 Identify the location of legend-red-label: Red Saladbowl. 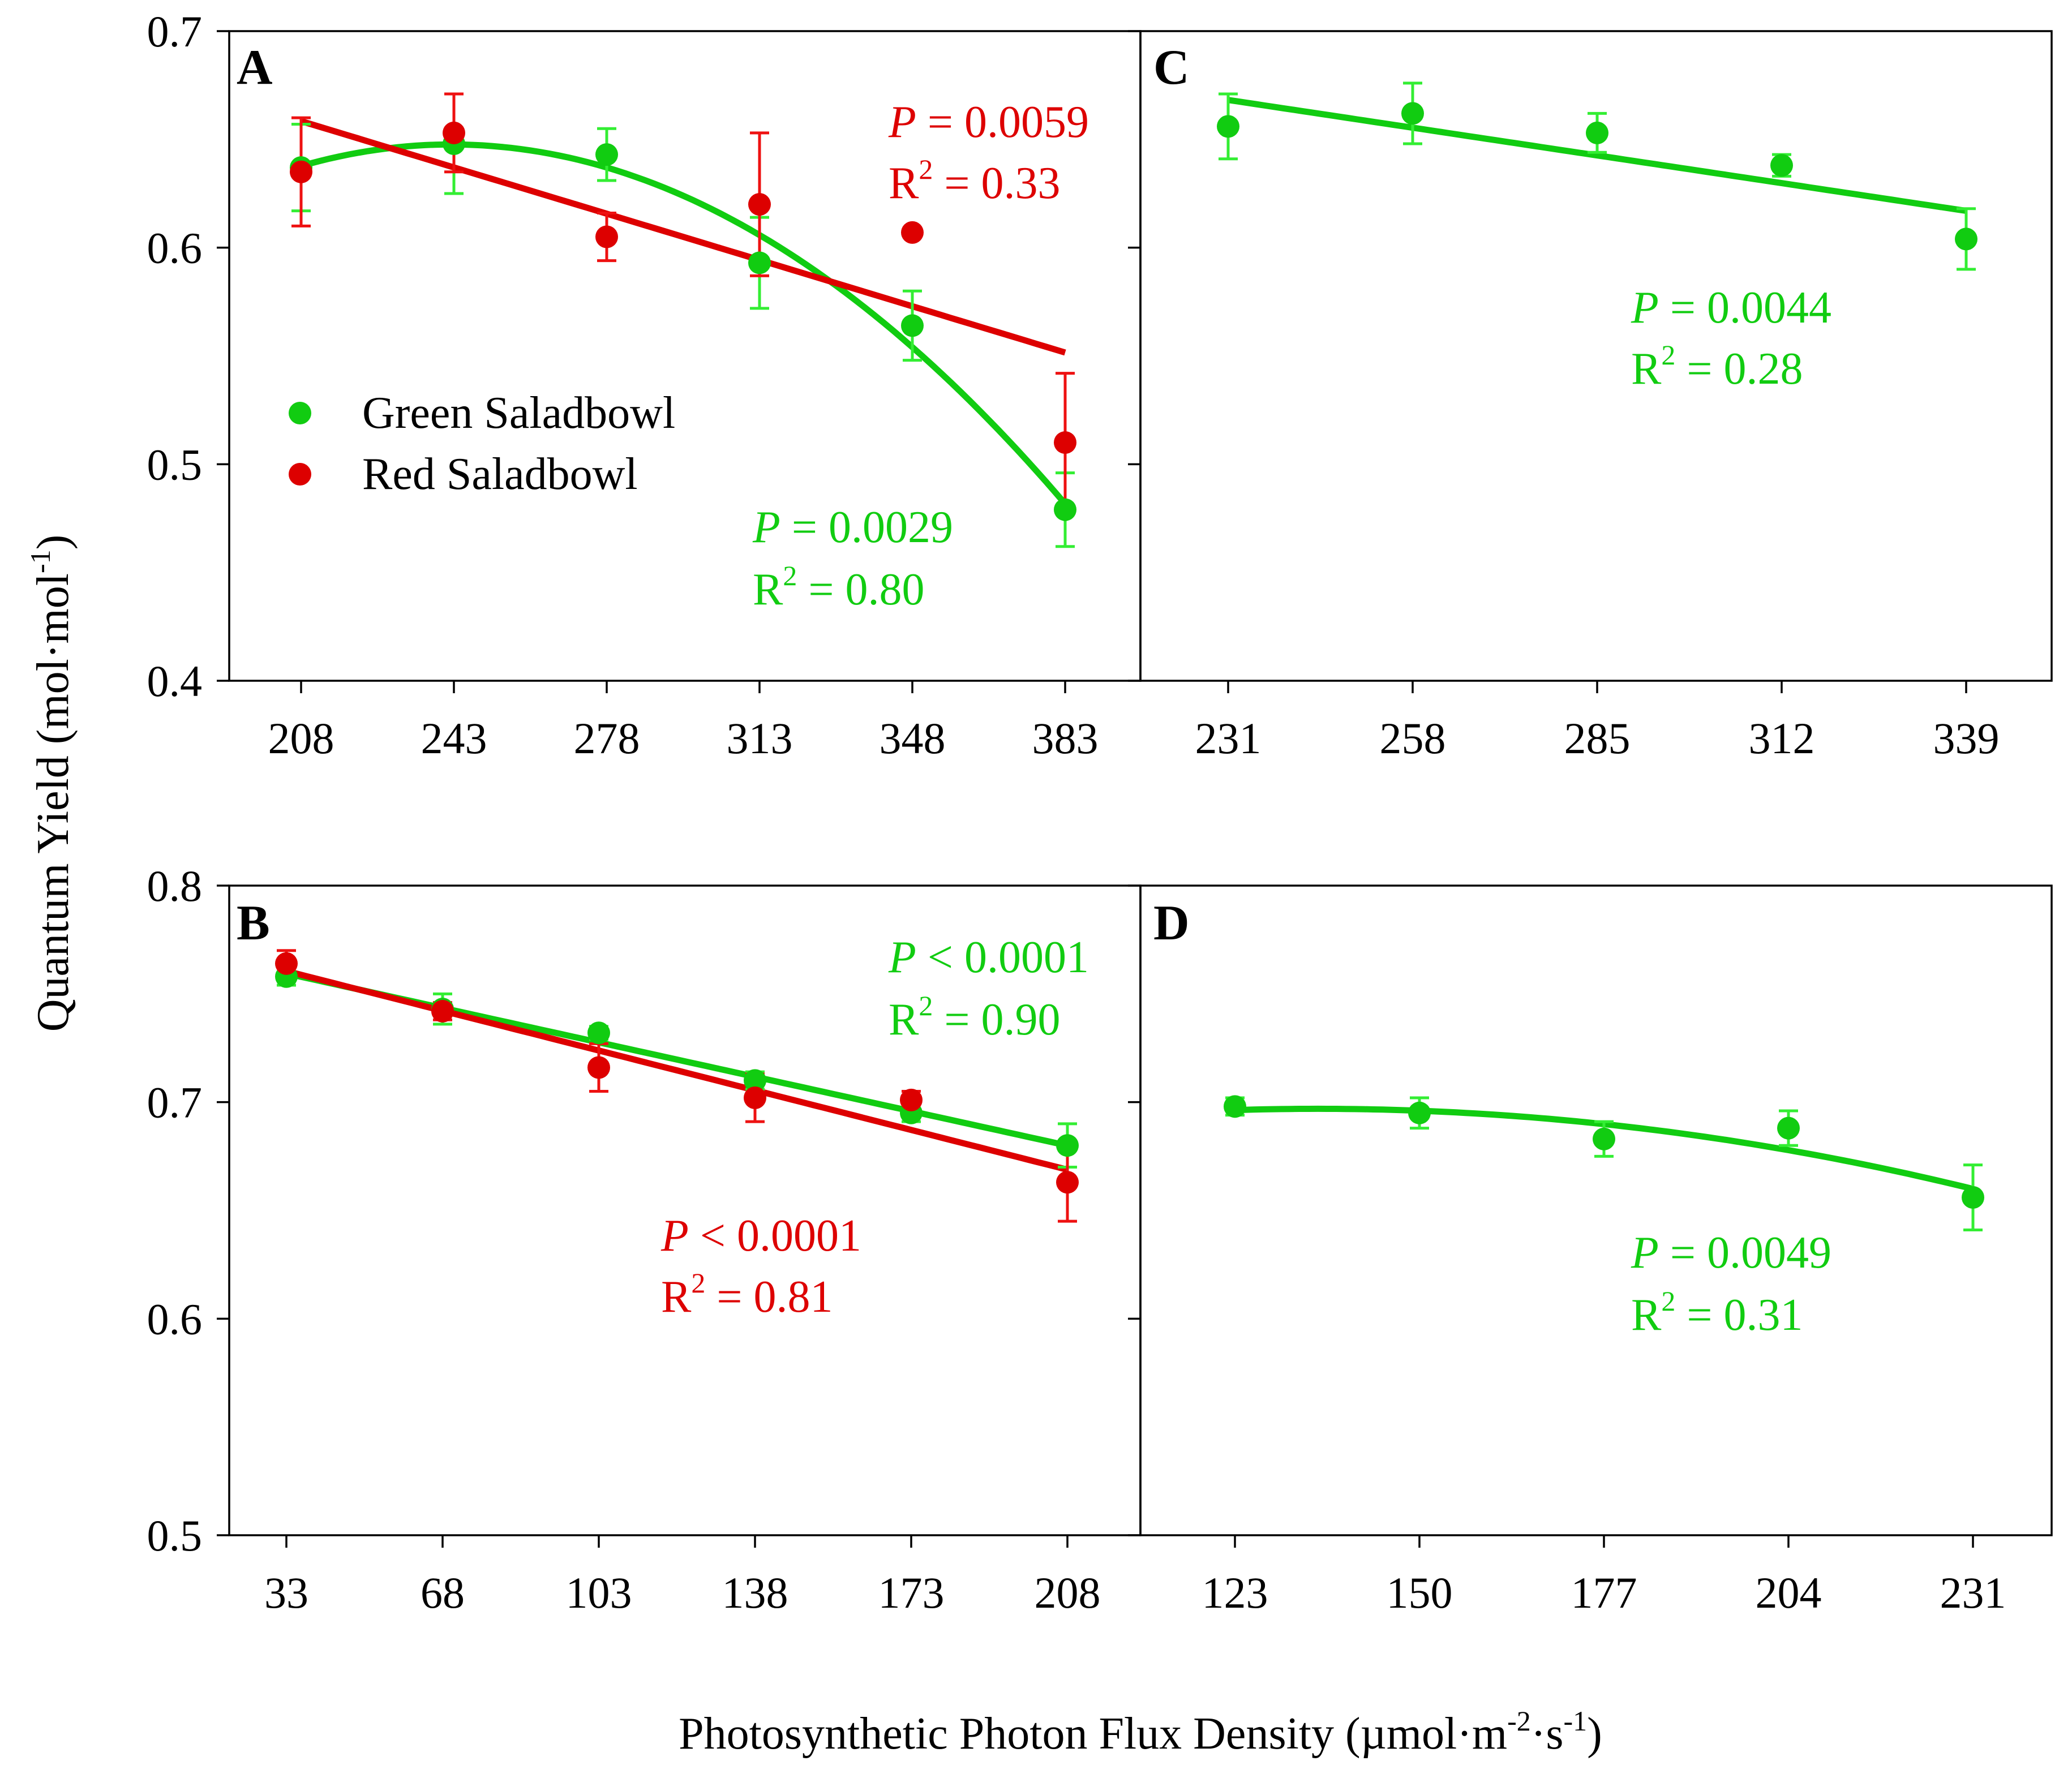
(500, 474).